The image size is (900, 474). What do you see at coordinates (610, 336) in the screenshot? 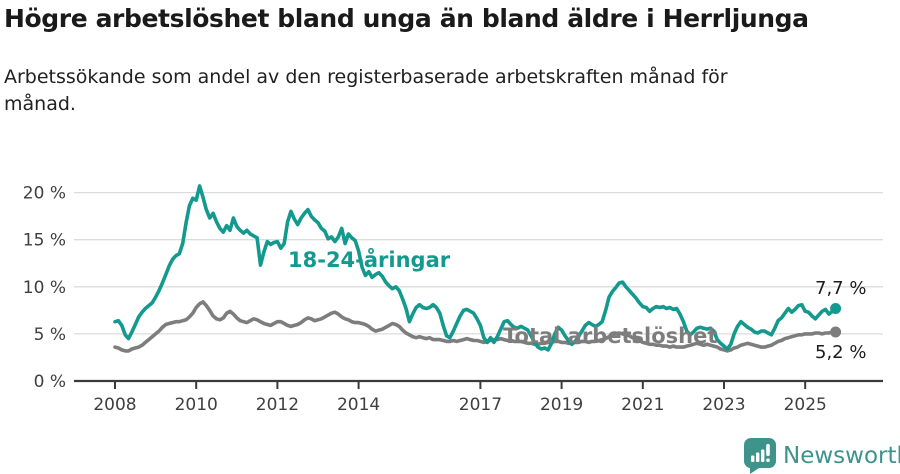
I see `total-series-label: Total arbetslöshet` at bounding box center [610, 336].